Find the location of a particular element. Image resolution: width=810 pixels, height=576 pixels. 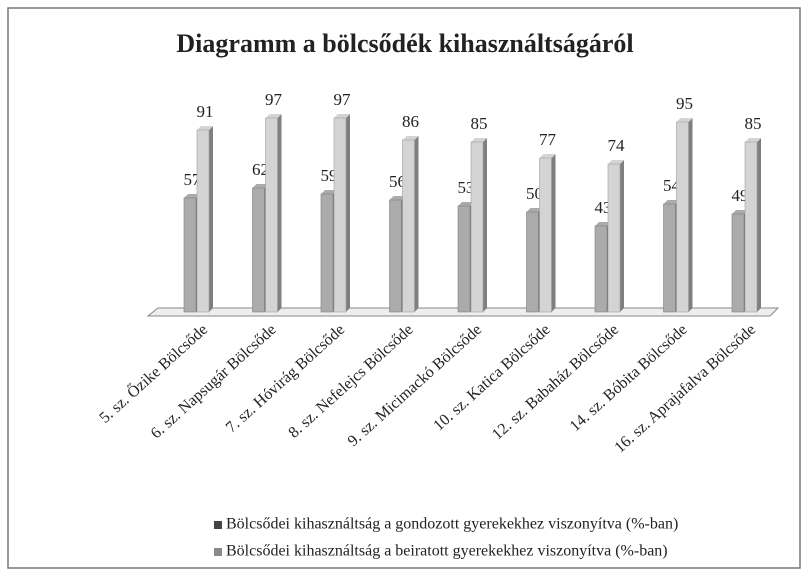

data-label: 57 is located at coordinates (193, 179).